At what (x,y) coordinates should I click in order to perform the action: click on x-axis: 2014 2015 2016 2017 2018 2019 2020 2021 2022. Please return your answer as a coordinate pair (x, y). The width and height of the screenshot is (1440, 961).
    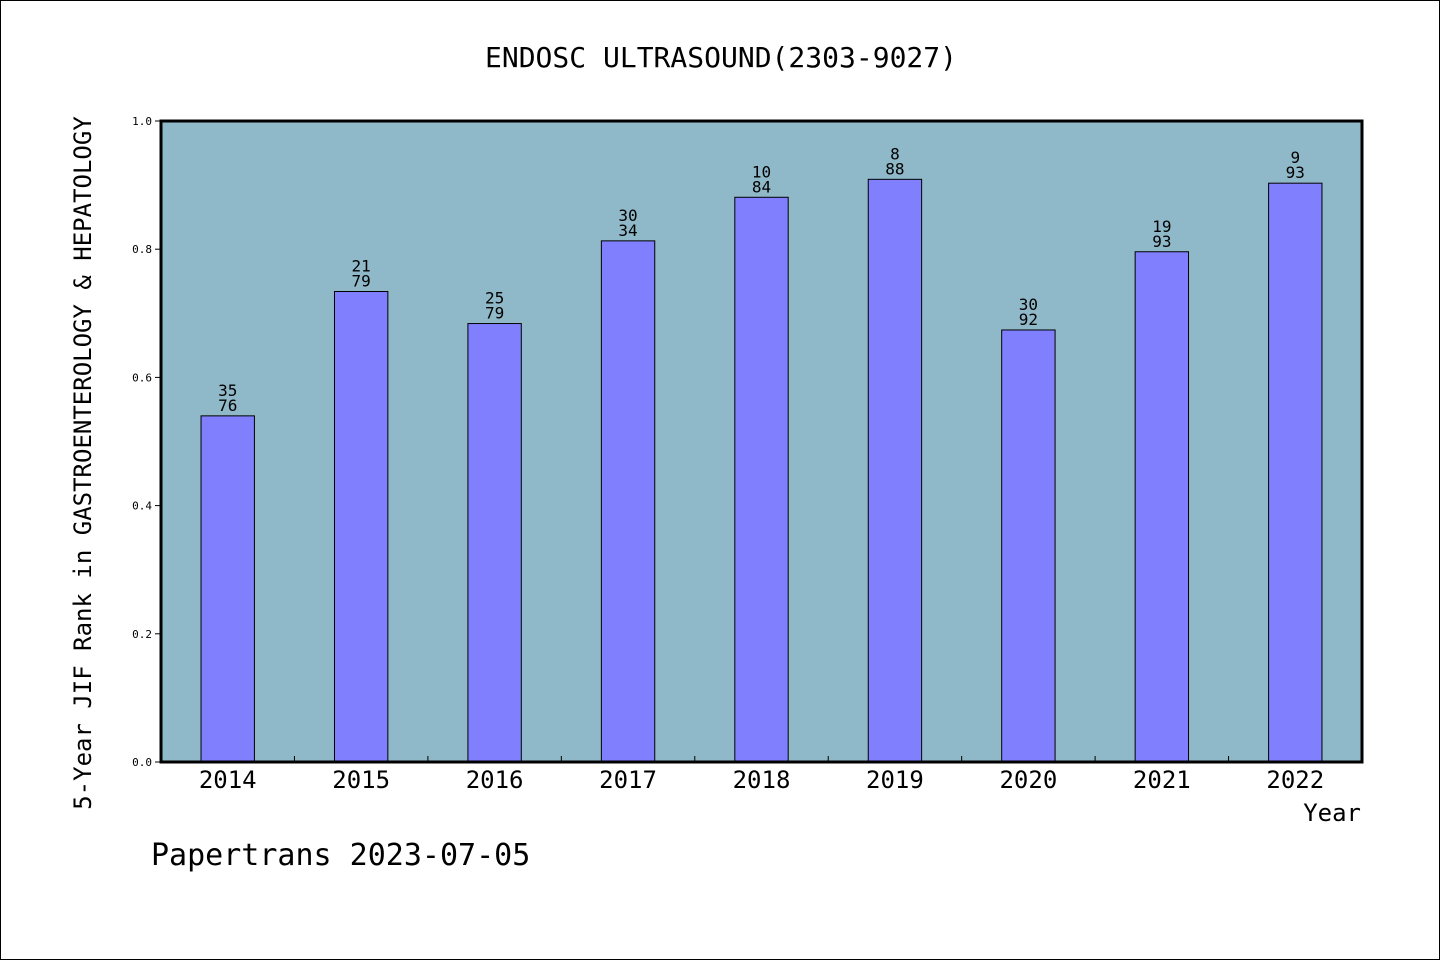
    Looking at the image, I should click on (761, 775).